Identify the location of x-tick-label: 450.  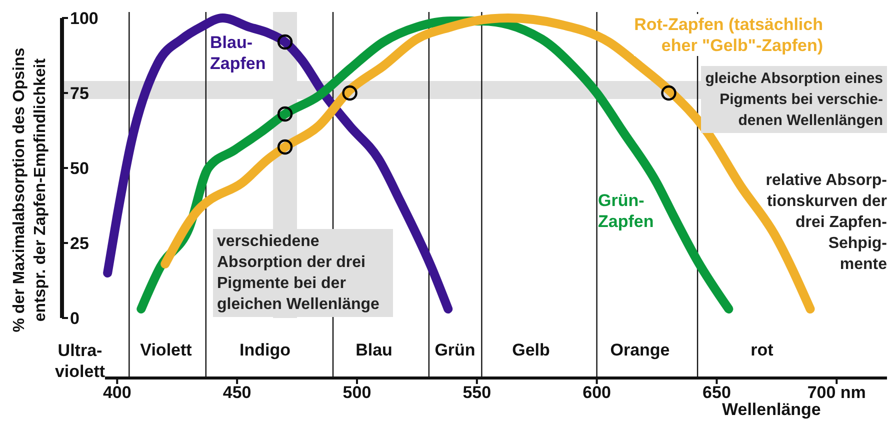
(237, 392).